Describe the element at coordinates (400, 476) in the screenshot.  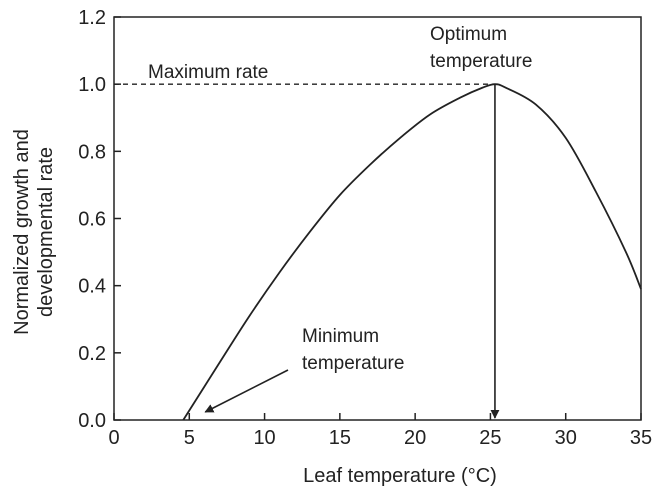
I see `x-axis-title: Leaf temperature (°C)` at that location.